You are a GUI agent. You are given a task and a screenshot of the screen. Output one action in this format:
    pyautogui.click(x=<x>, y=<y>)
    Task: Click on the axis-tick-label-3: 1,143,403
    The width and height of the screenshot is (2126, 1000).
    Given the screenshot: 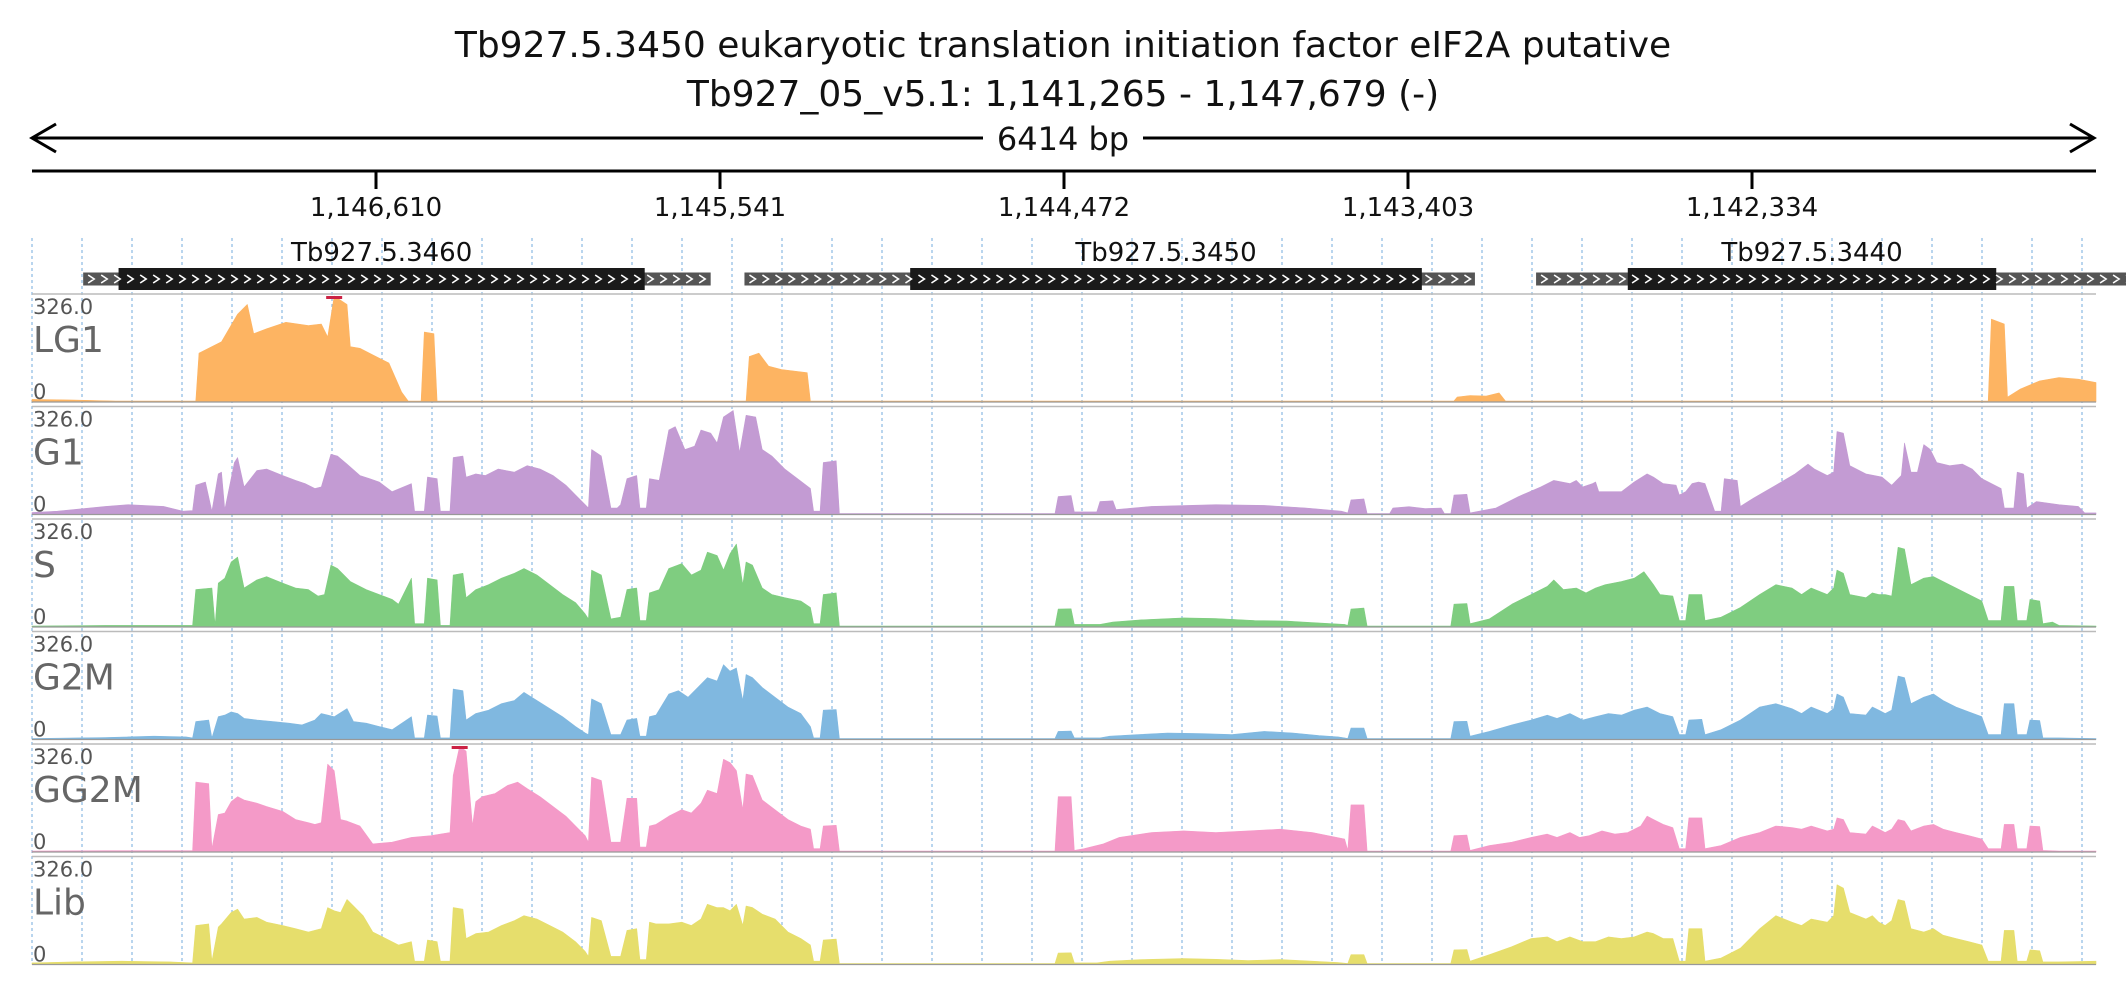 What is the action you would take?
    pyautogui.click(x=1408, y=208)
    